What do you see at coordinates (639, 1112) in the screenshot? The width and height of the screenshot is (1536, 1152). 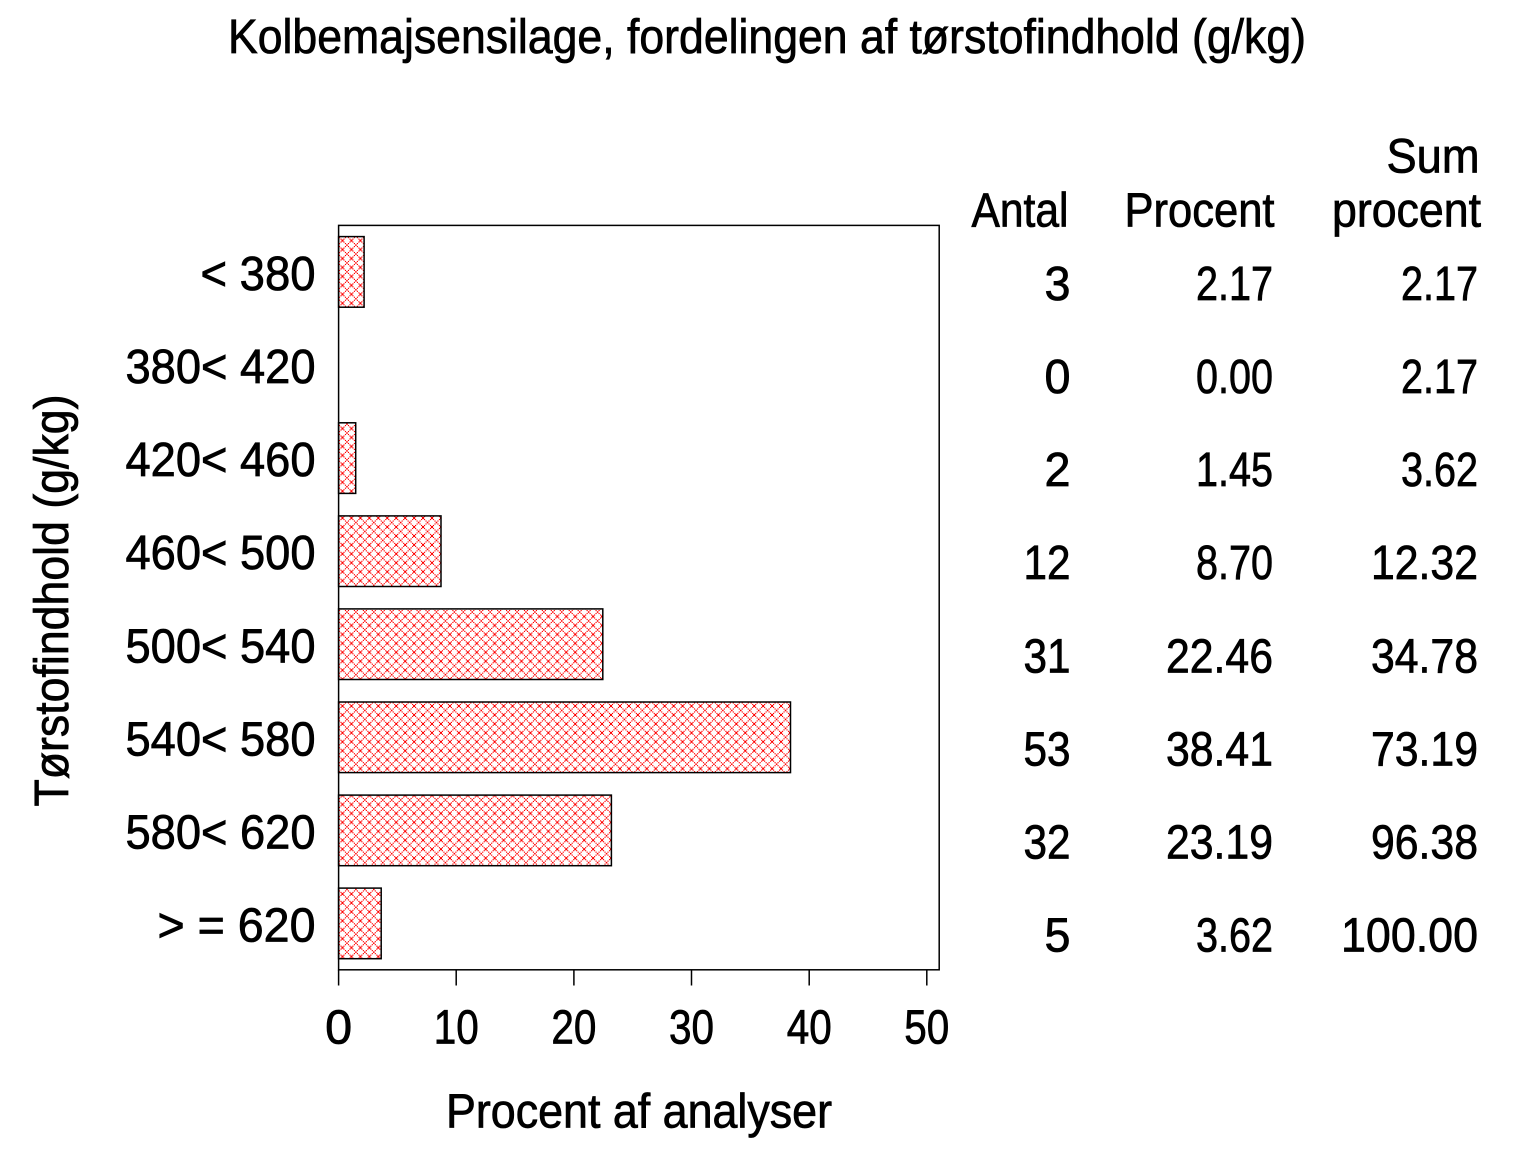 I see `svg-text: Procent af analyser` at bounding box center [639, 1112].